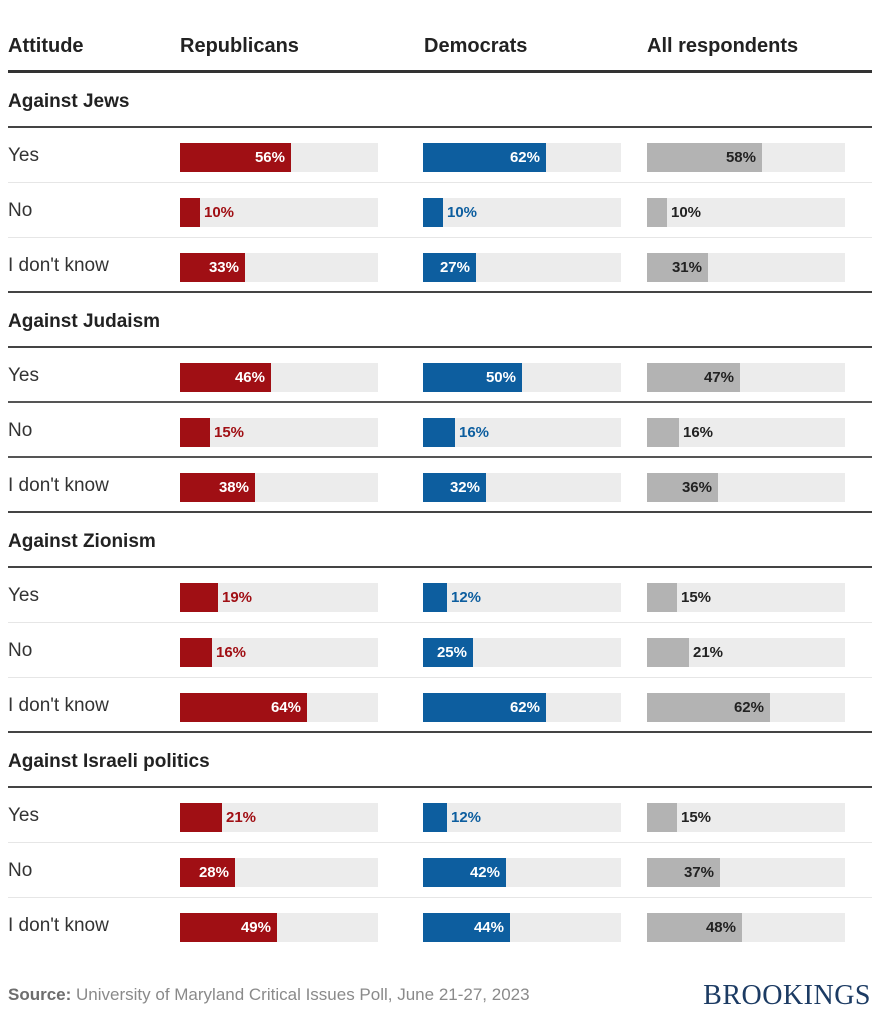 The image size is (879, 1024). What do you see at coordinates (718, 377) in the screenshot?
I see `bar-value-label: 47%` at bounding box center [718, 377].